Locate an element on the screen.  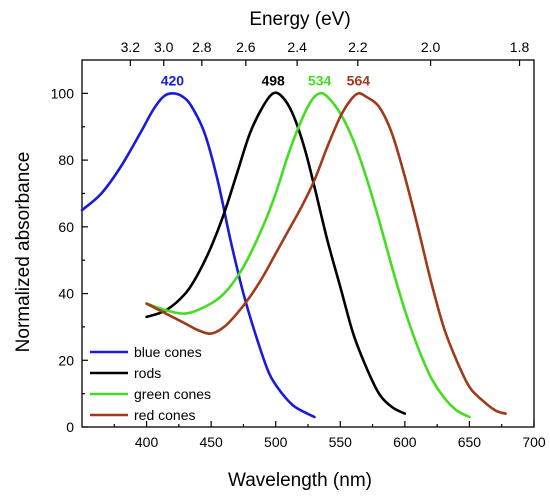
x-tick-label: 500 is located at coordinates (276, 442).